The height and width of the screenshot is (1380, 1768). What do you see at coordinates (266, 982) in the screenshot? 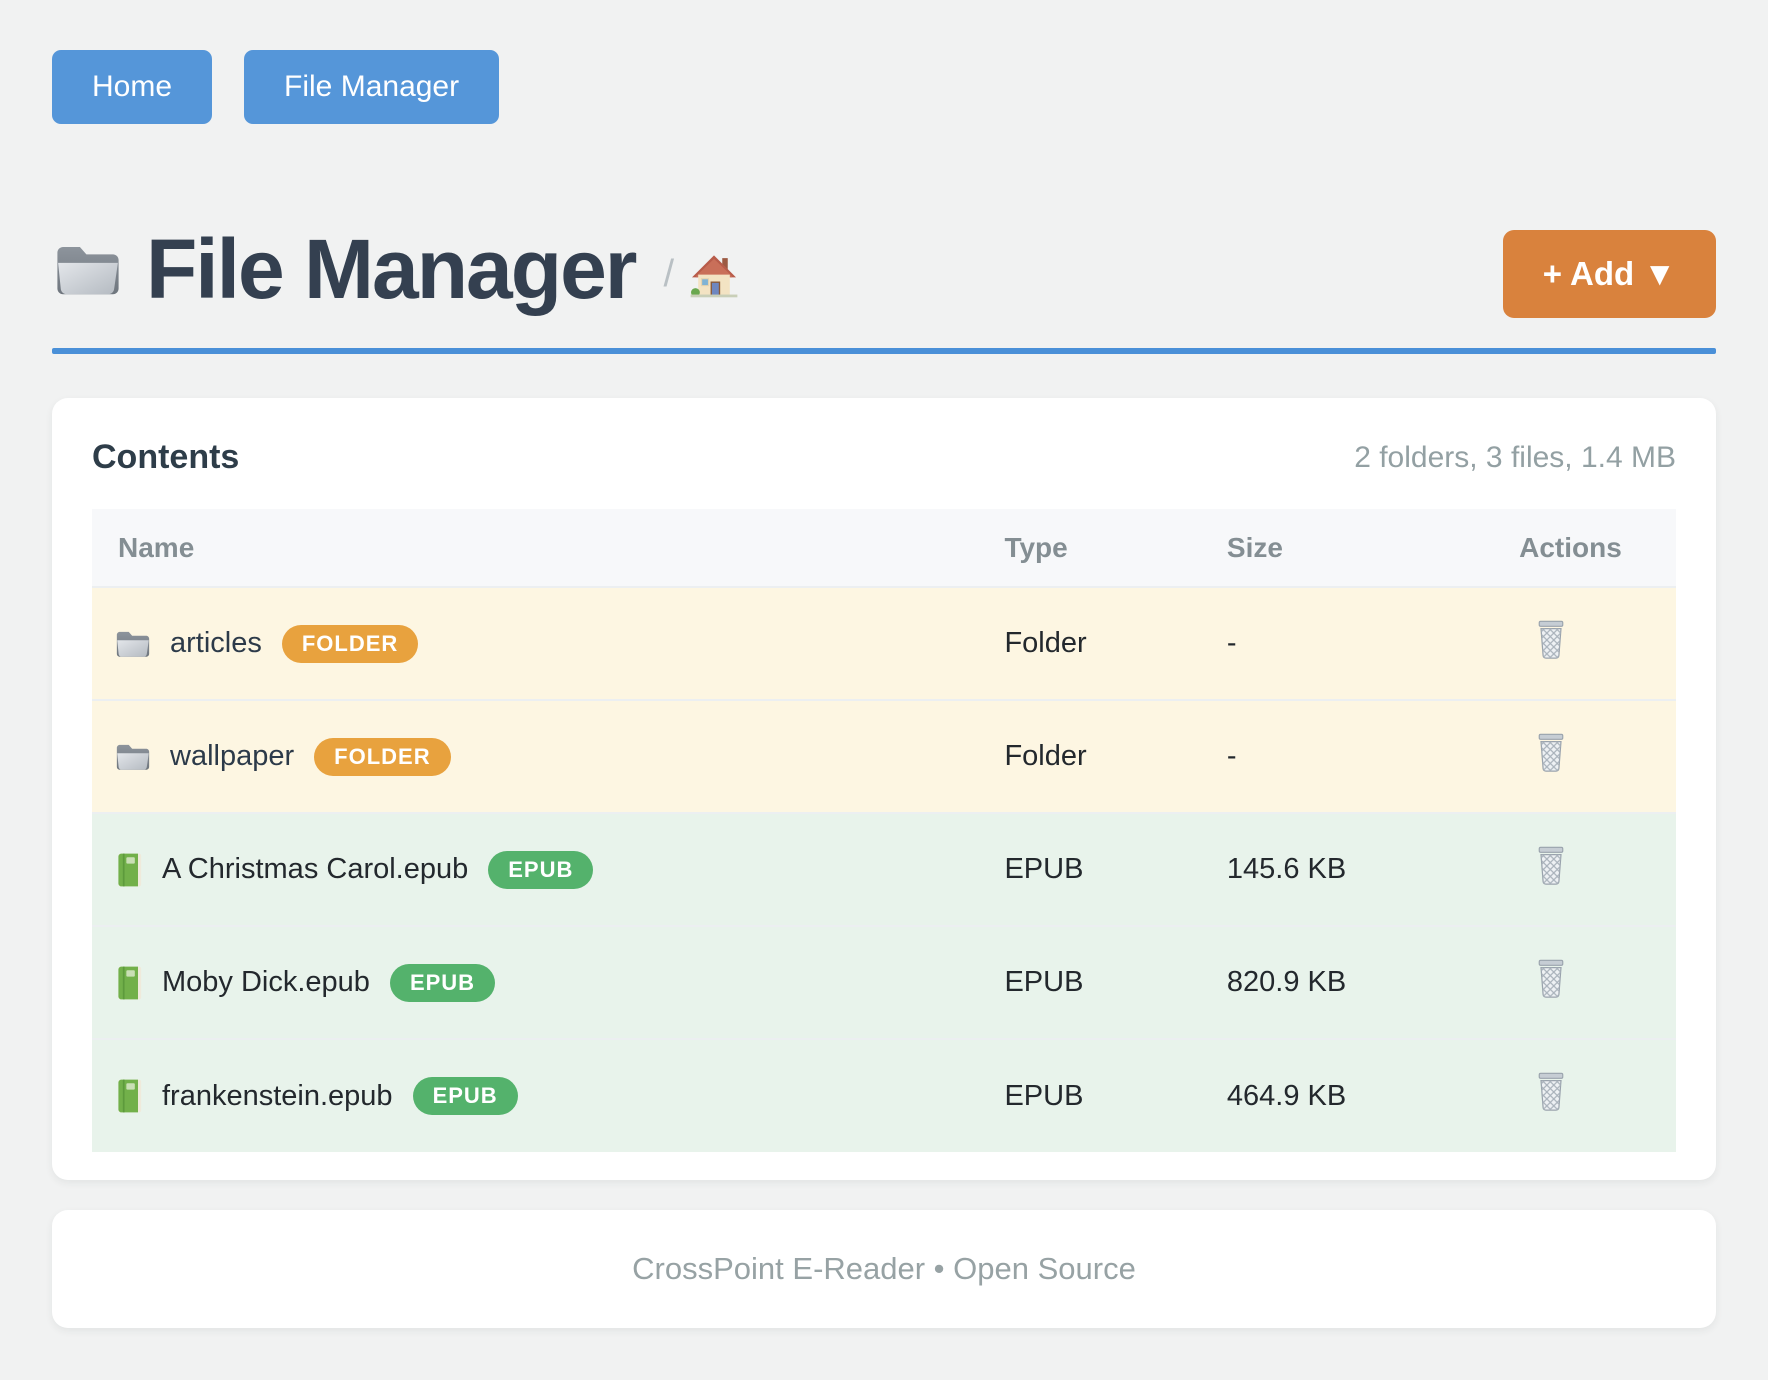
I see `file-name-link: Moby Dick.epub` at bounding box center [266, 982].